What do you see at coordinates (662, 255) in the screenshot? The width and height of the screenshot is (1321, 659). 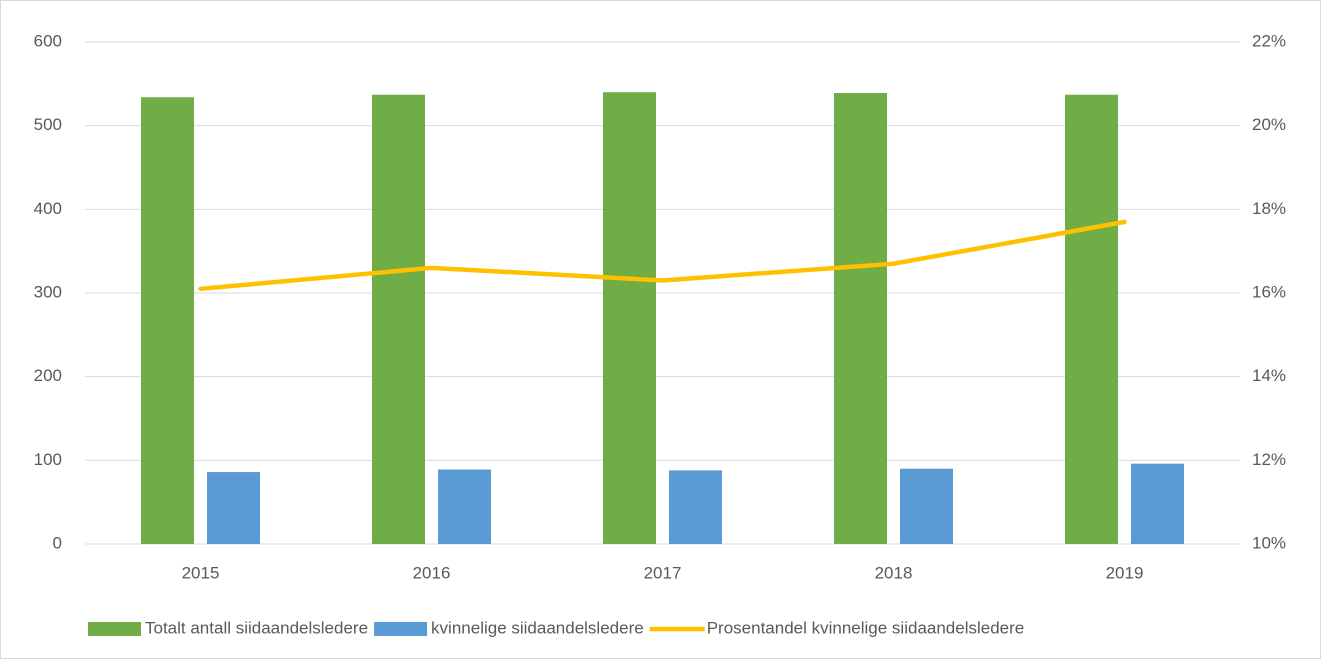 I see `line` at bounding box center [662, 255].